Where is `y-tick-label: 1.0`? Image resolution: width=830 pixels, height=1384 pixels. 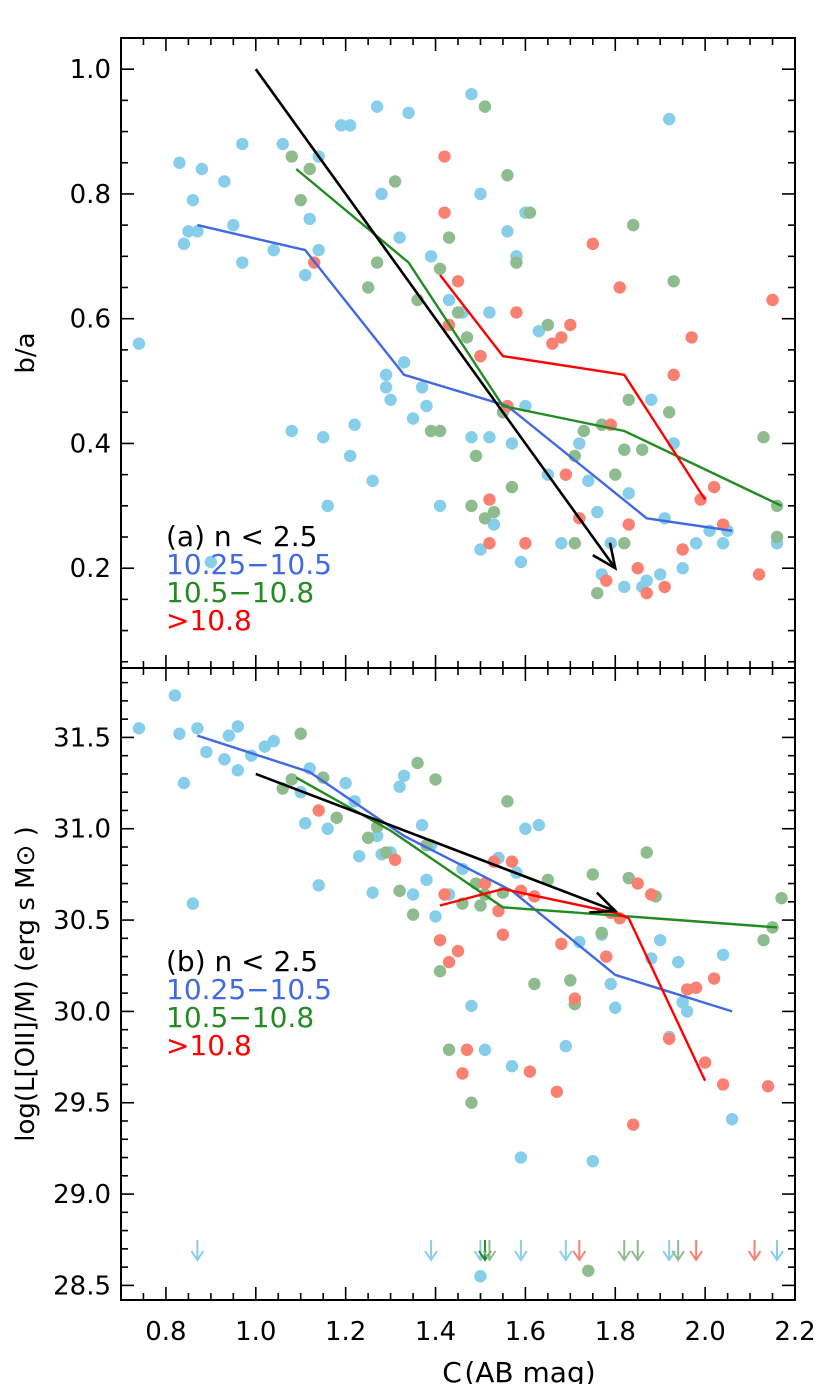
y-tick-label: 1.0 is located at coordinates (90, 70).